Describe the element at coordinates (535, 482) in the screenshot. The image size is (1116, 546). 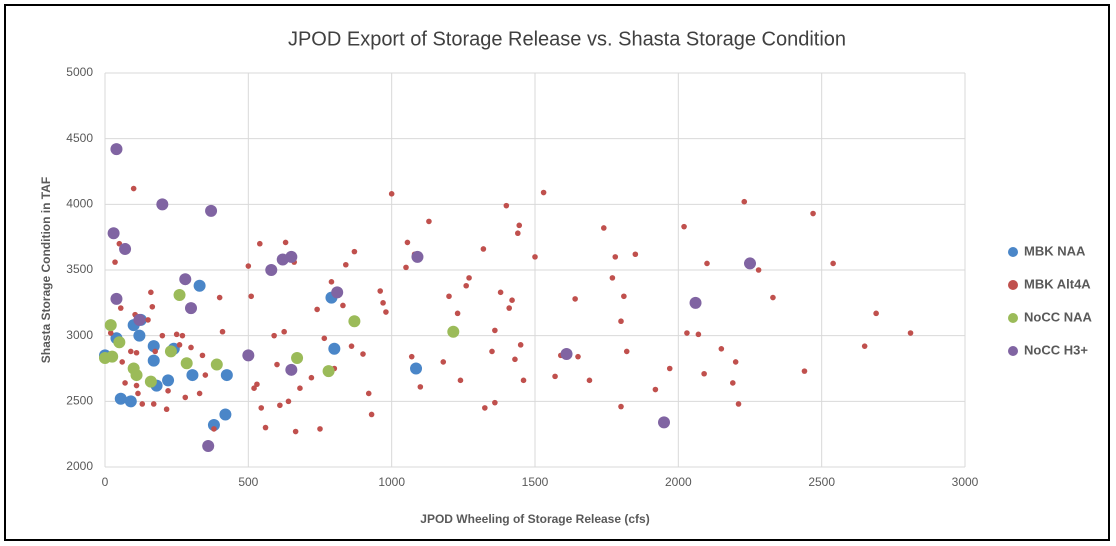
I see `x-tick-label: 1500` at that location.